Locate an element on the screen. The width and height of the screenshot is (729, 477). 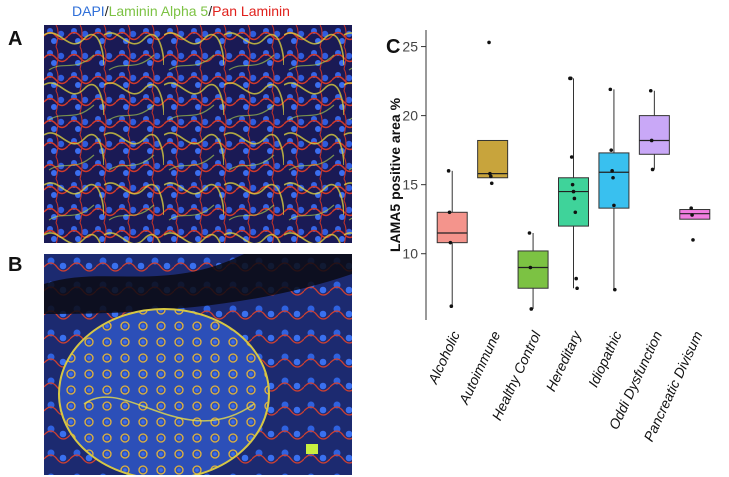
x-category-label: Idiopathic is located at coordinates (605, 359).